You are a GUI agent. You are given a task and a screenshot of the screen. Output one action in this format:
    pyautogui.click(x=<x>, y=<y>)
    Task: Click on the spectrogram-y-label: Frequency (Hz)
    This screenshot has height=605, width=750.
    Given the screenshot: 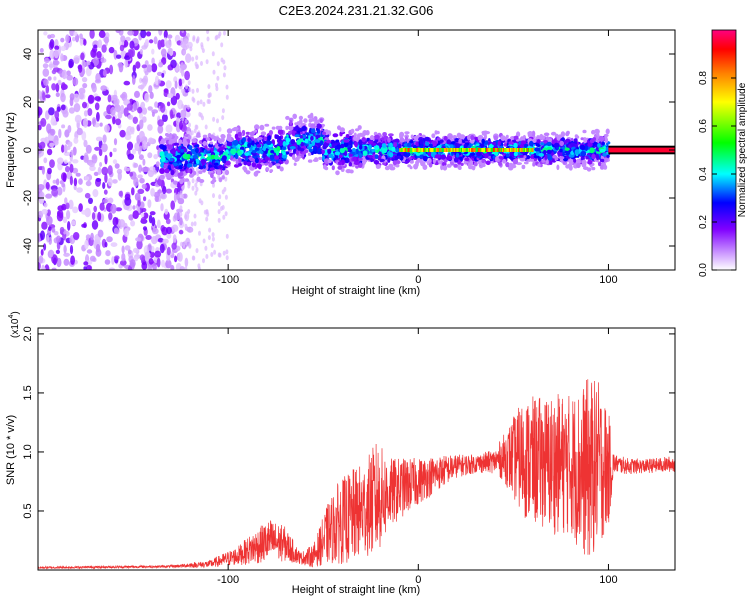 What is the action you would take?
    pyautogui.click(x=11, y=150)
    